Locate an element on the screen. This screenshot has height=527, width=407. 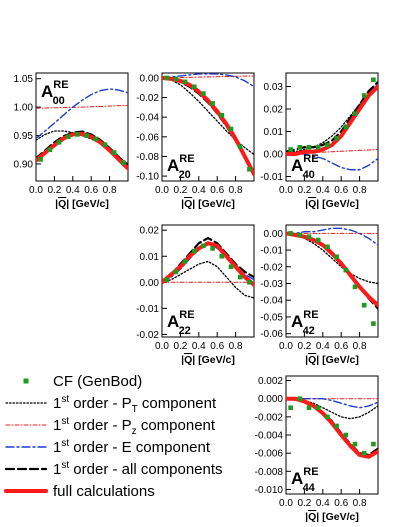
panel-label: ARE 44 is located at coordinates (305, 480).